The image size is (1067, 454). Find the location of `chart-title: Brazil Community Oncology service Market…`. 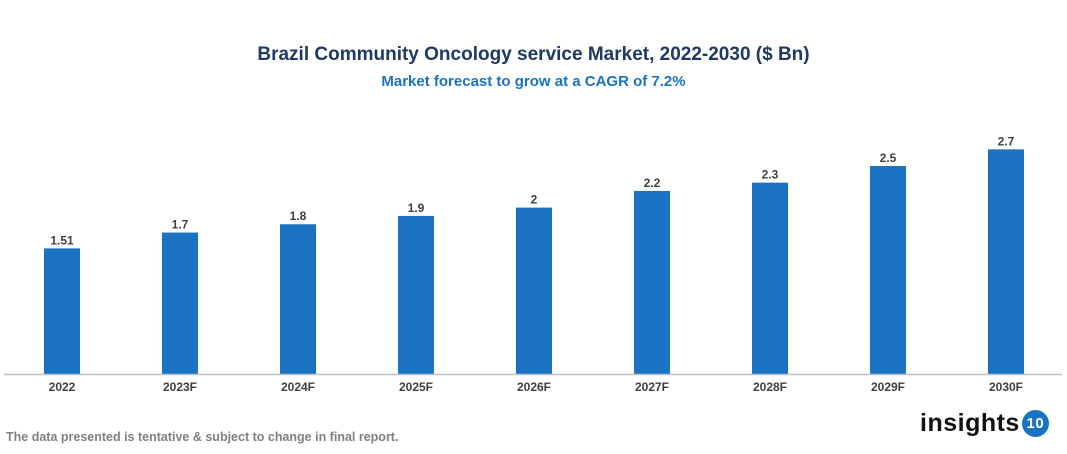

chart-title: Brazil Community Oncology service Market… is located at coordinates (533, 54).